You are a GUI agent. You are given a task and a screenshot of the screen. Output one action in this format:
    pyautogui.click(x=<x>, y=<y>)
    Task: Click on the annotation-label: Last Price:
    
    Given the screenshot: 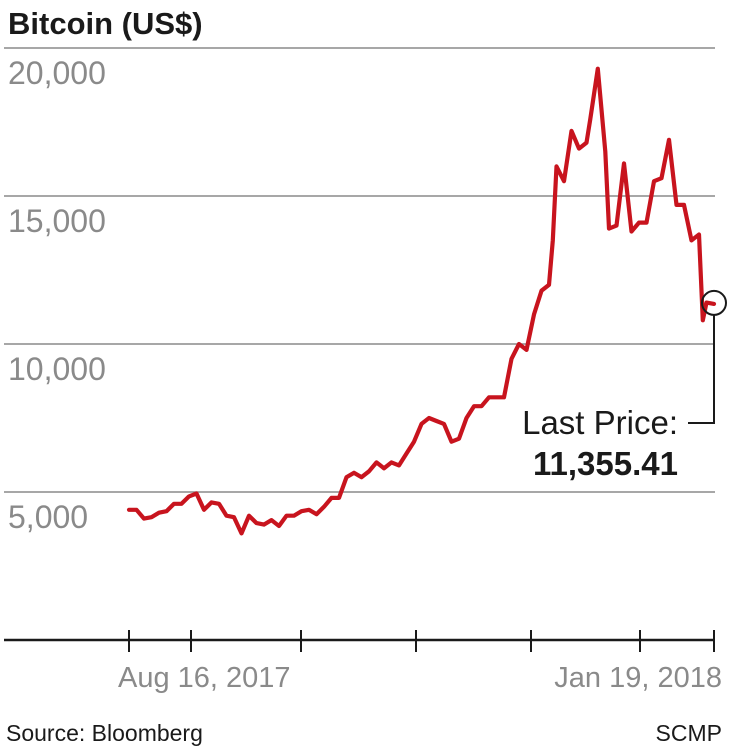 What is the action you would take?
    pyautogui.click(x=600, y=422)
    